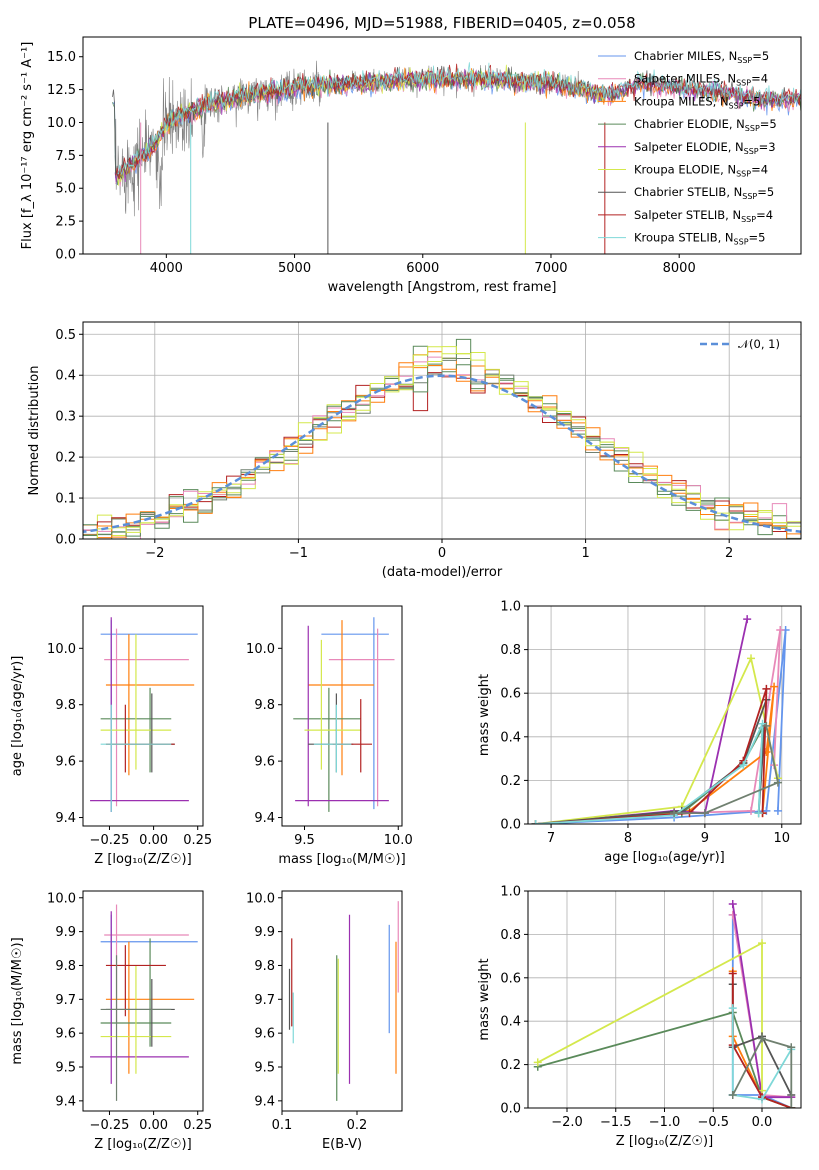  Describe the element at coordinates (61, 90) in the screenshot. I see `y-tick-label: 12.5` at that location.